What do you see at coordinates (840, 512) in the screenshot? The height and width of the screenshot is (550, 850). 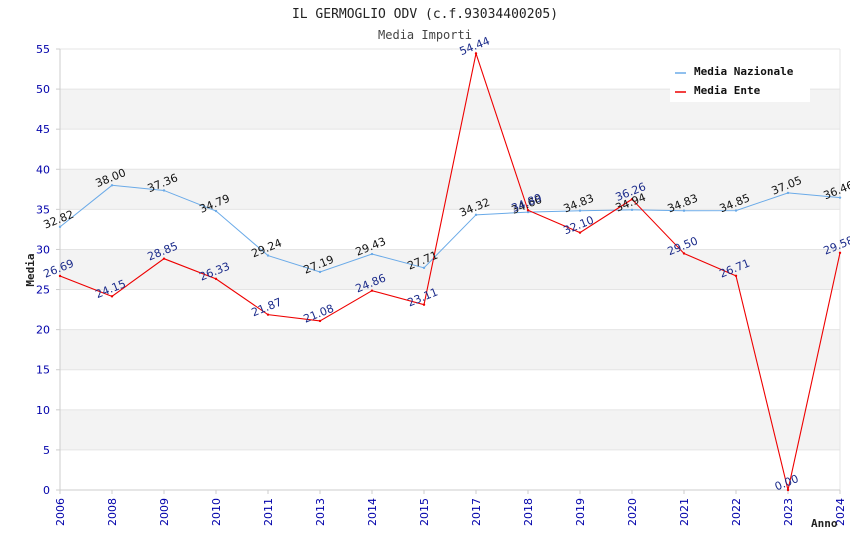 I see `x-tick-label: 2024` at bounding box center [840, 512].